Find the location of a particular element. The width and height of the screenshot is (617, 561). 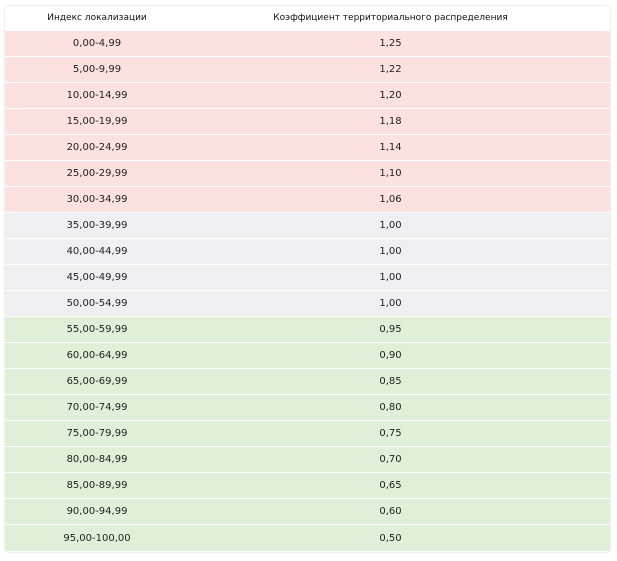

index-range-cell: 50,00-54,99 is located at coordinates (97, 303).